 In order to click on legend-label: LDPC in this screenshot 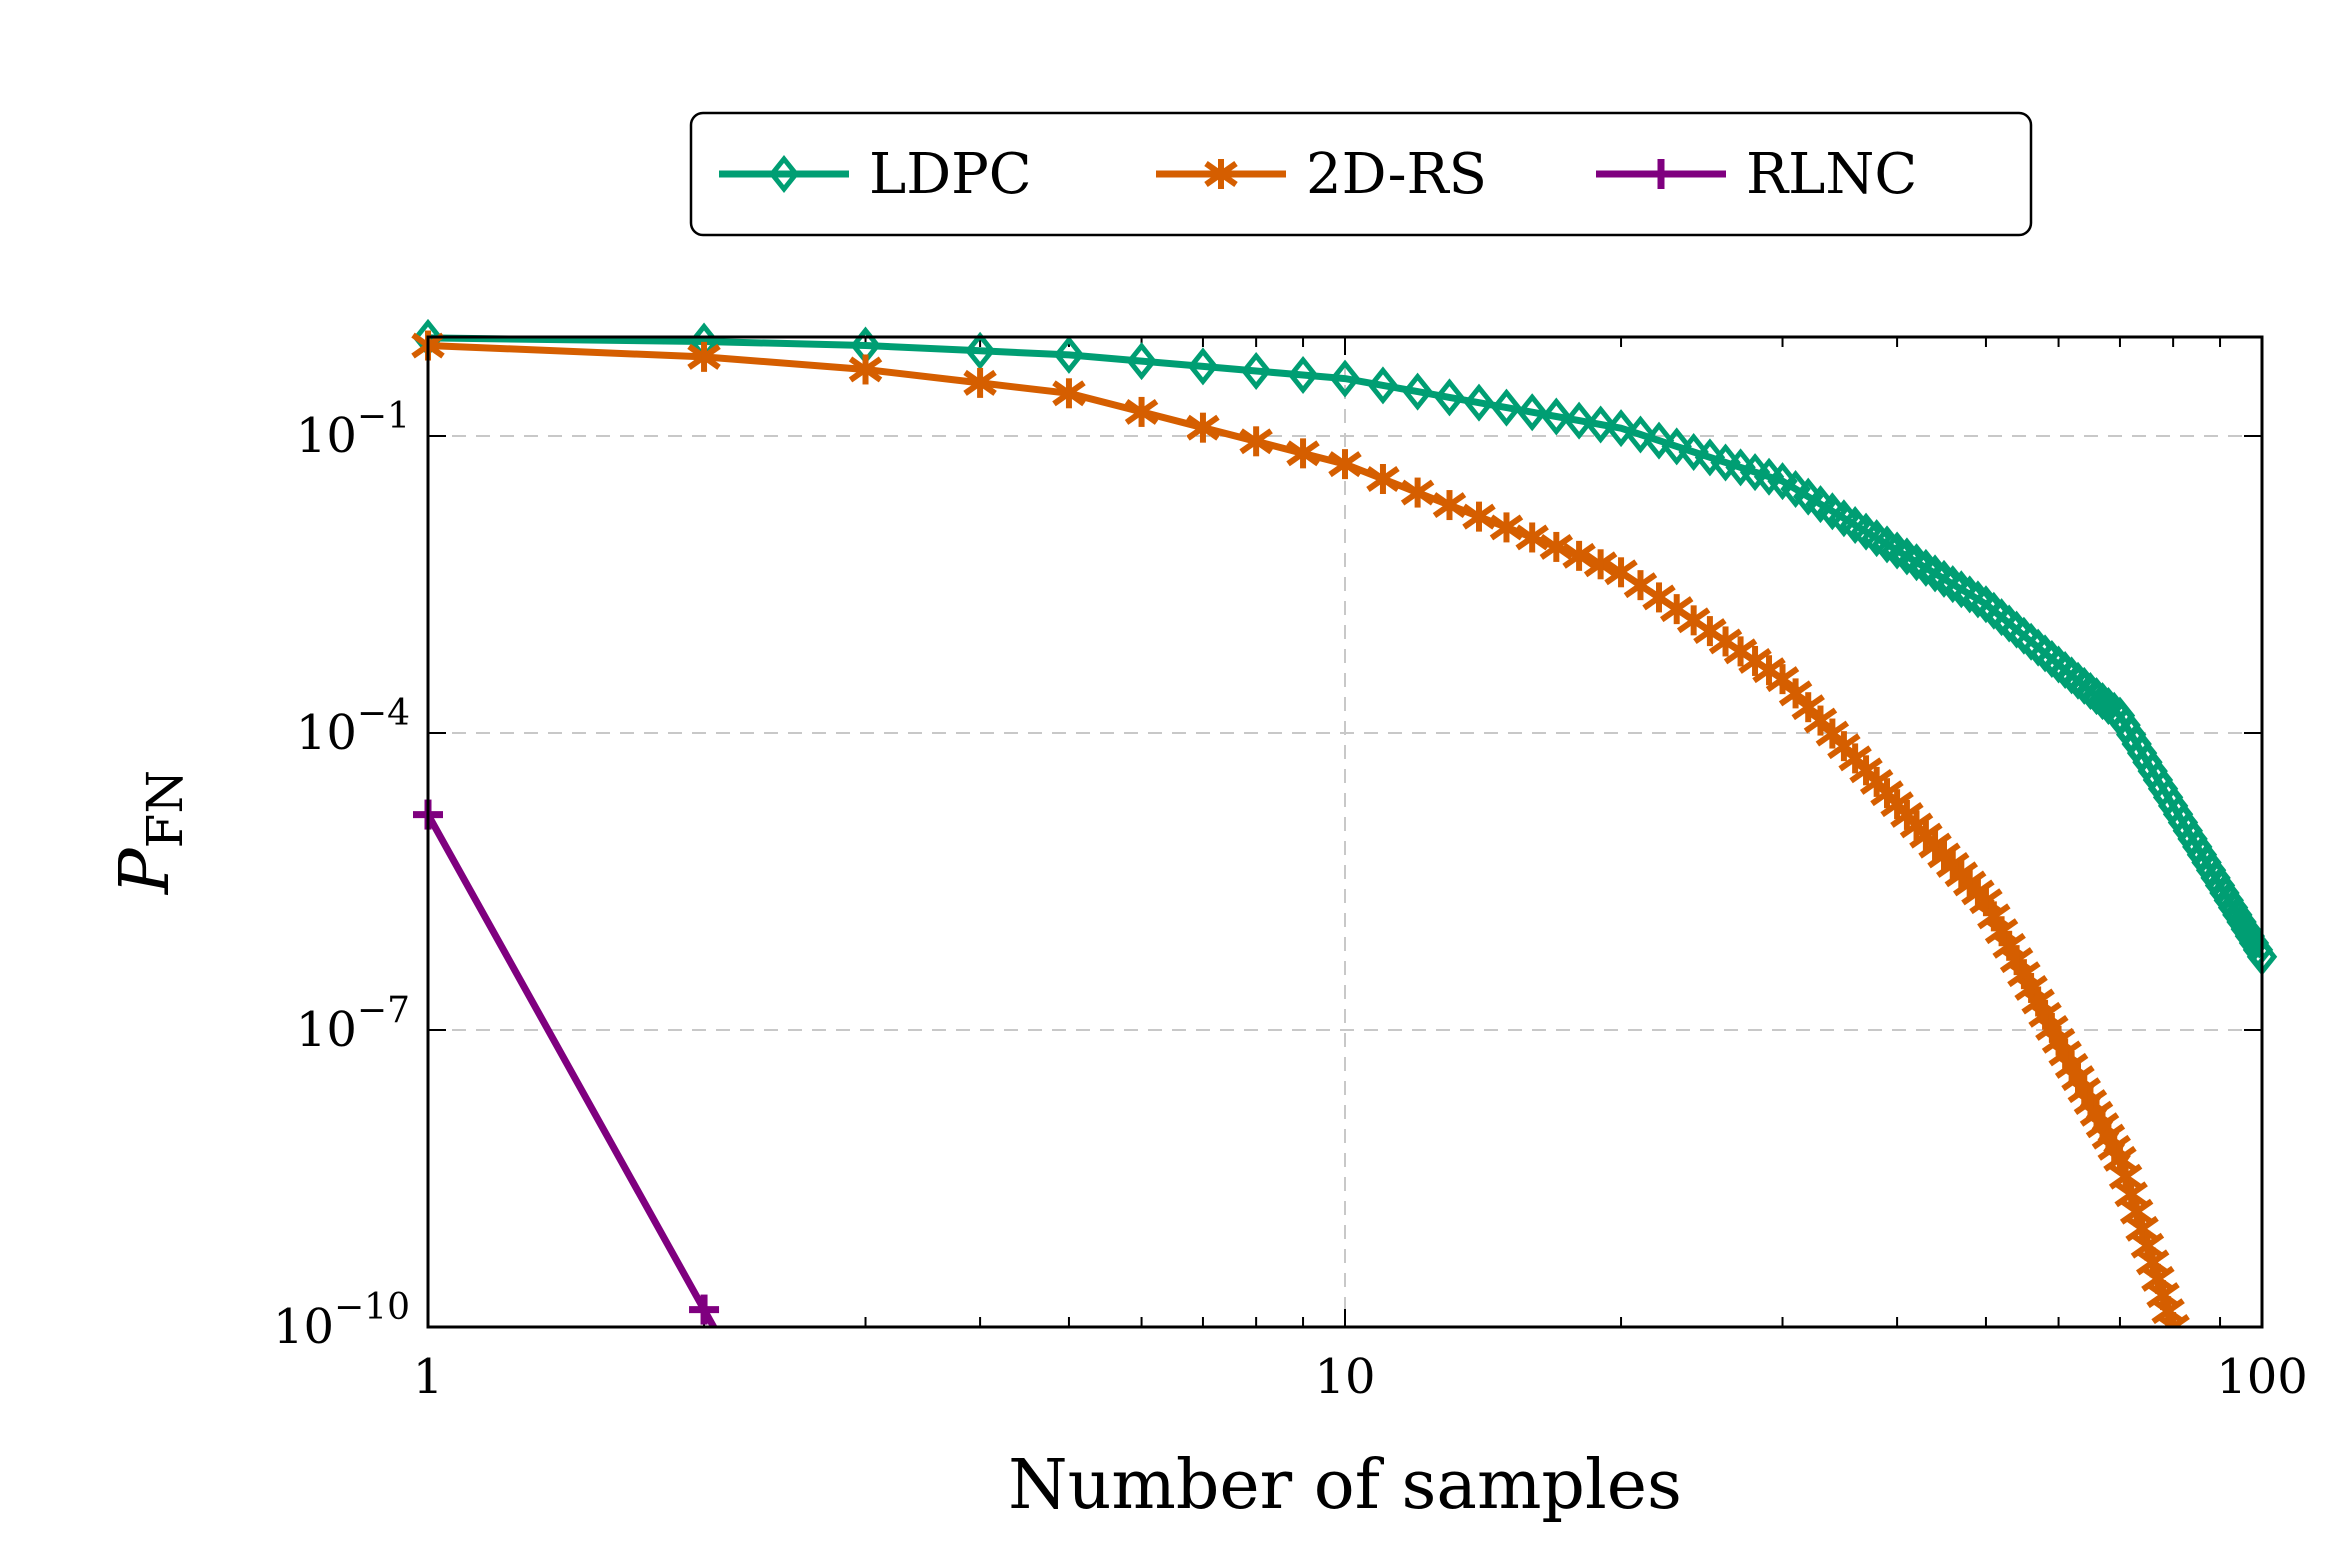, I will do `click(950, 174)`.